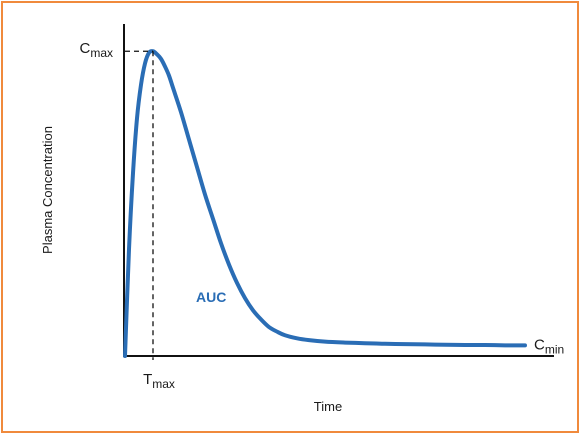 This screenshot has height=435, width=582. I want to click on x-axis-title: Time, so click(328, 406).